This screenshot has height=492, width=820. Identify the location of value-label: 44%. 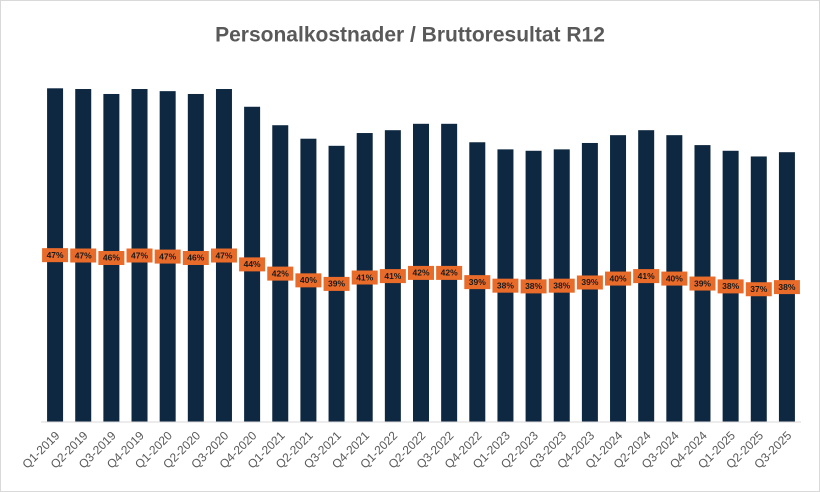
(252, 264).